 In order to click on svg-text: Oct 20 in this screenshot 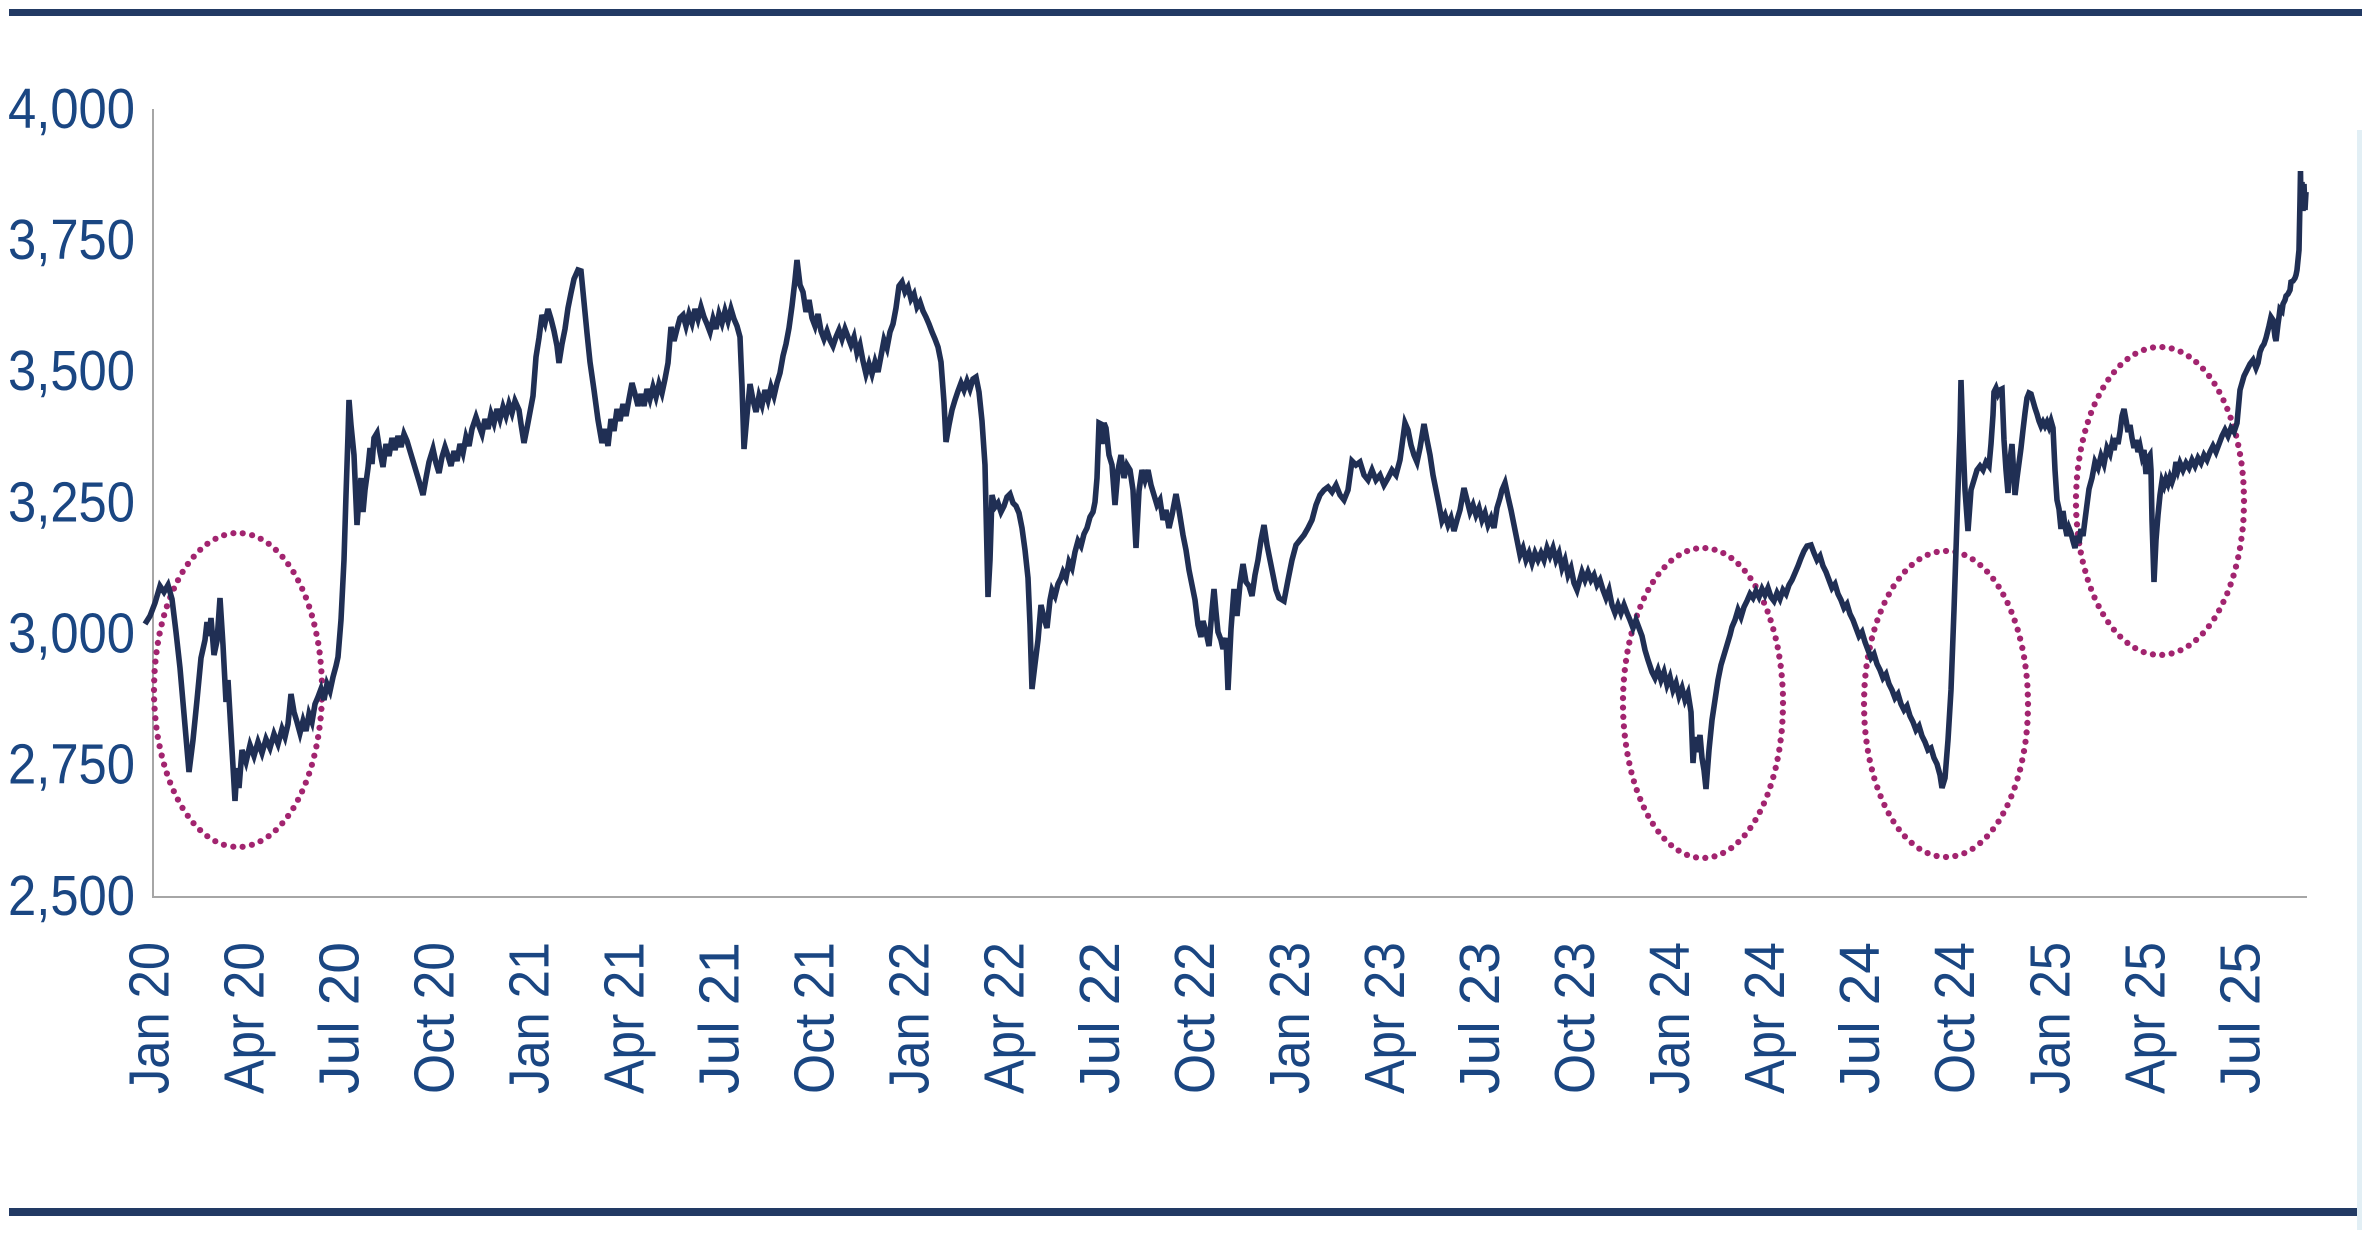, I will do `click(434, 1018)`.